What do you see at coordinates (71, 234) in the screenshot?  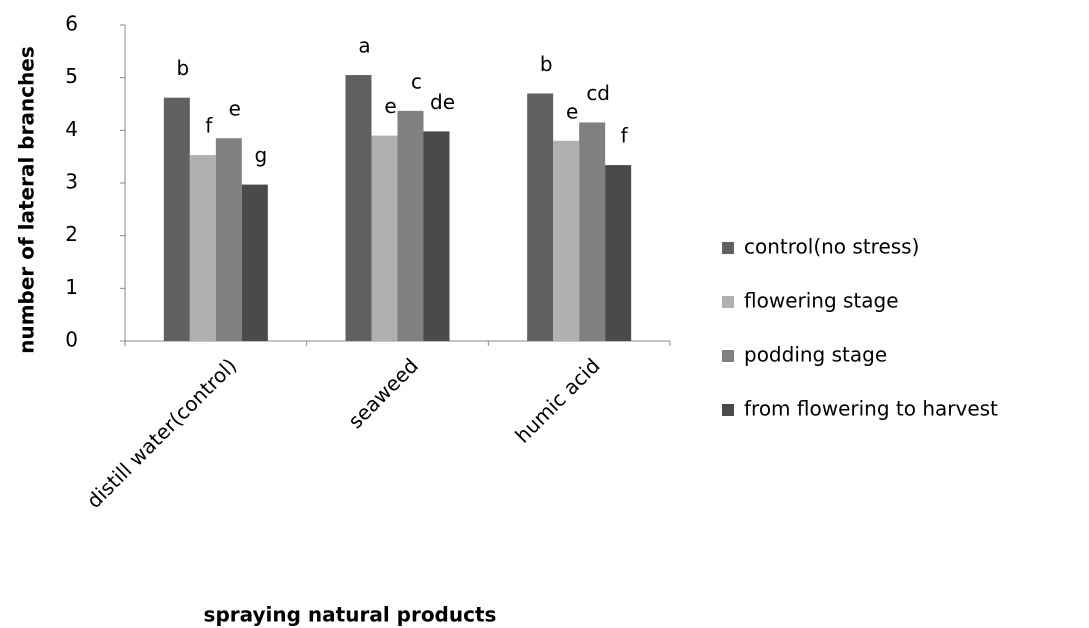 I see `y-tick-label: 2` at bounding box center [71, 234].